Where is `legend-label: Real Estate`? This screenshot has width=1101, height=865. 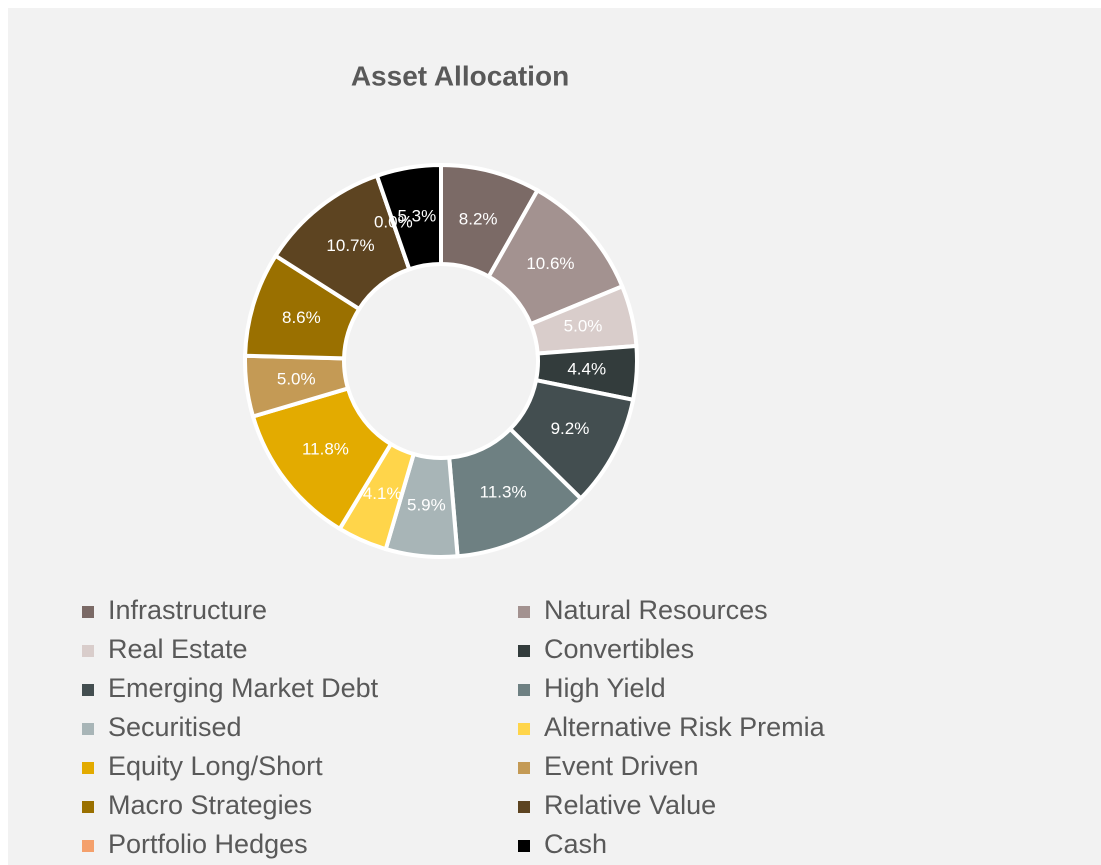 legend-label: Real Estate is located at coordinates (178, 649).